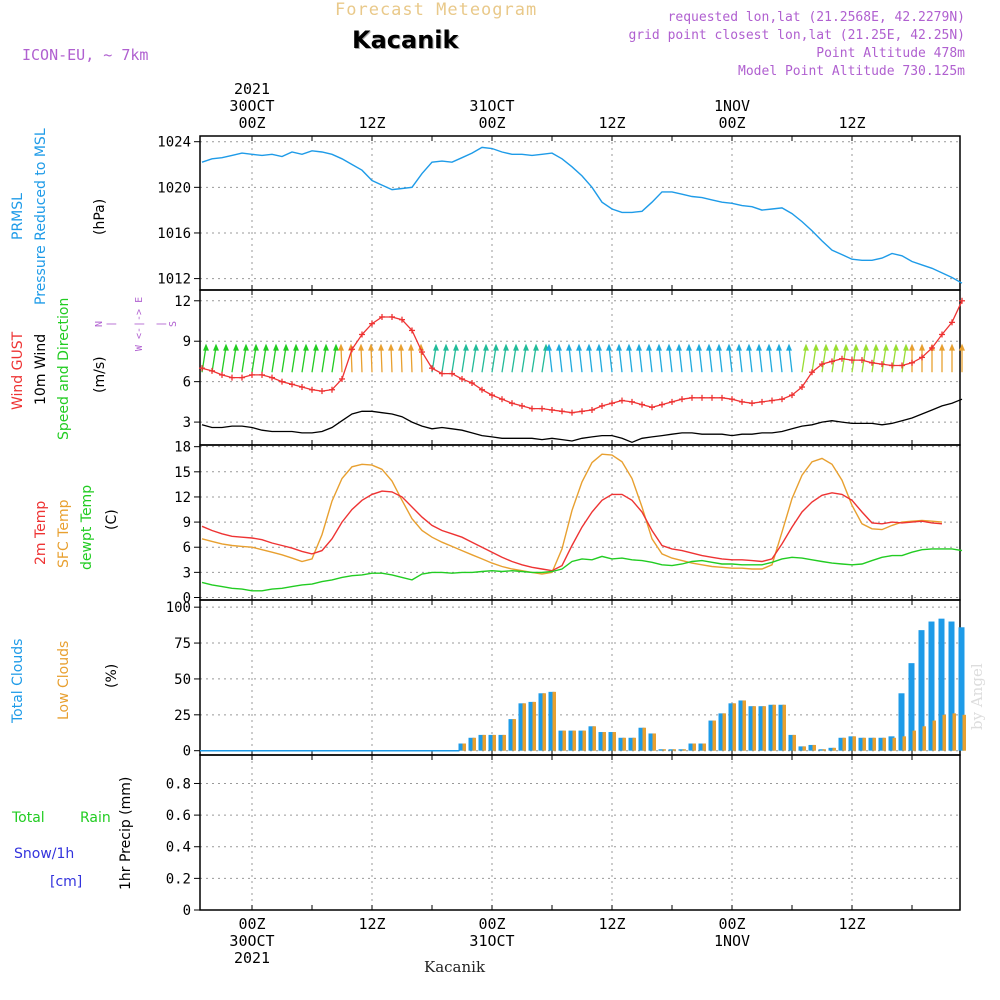 This screenshot has width=1000, height=1000. Describe the element at coordinates (851, 71) in the screenshot. I see `info-model-altitude: Model Point Altitude 730.125m` at that location.